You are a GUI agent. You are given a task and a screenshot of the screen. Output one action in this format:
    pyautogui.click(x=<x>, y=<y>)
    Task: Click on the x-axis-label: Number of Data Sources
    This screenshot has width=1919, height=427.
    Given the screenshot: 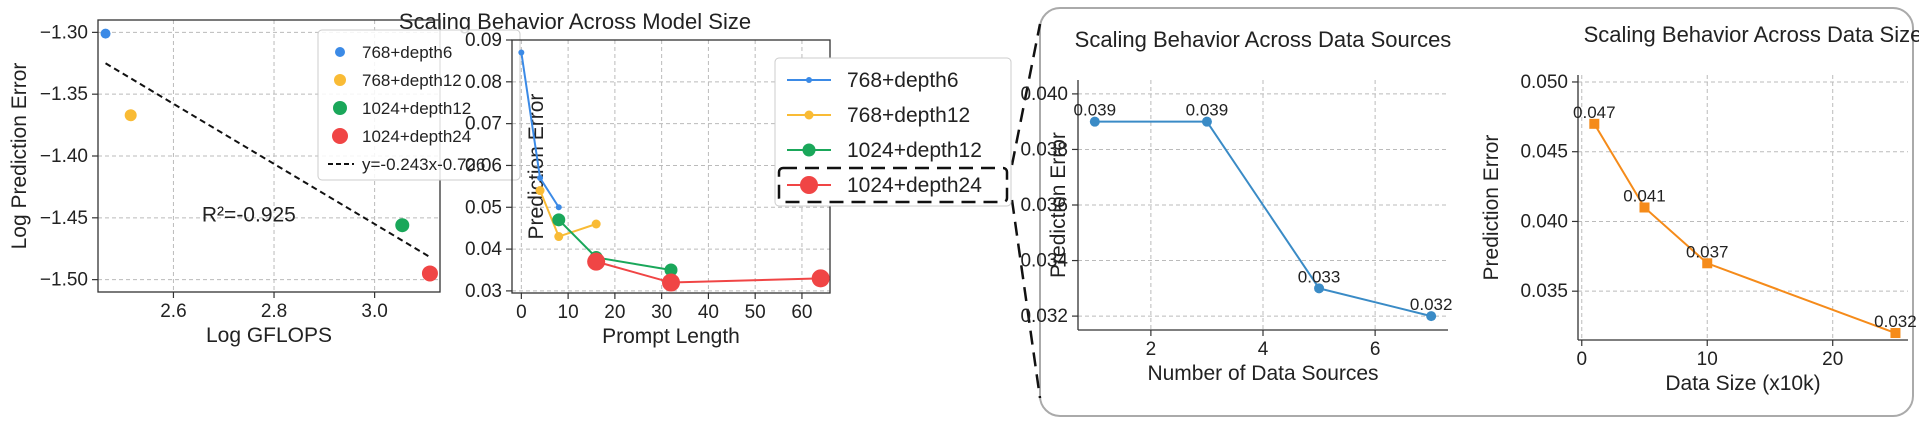 What is the action you would take?
    pyautogui.click(x=1262, y=373)
    